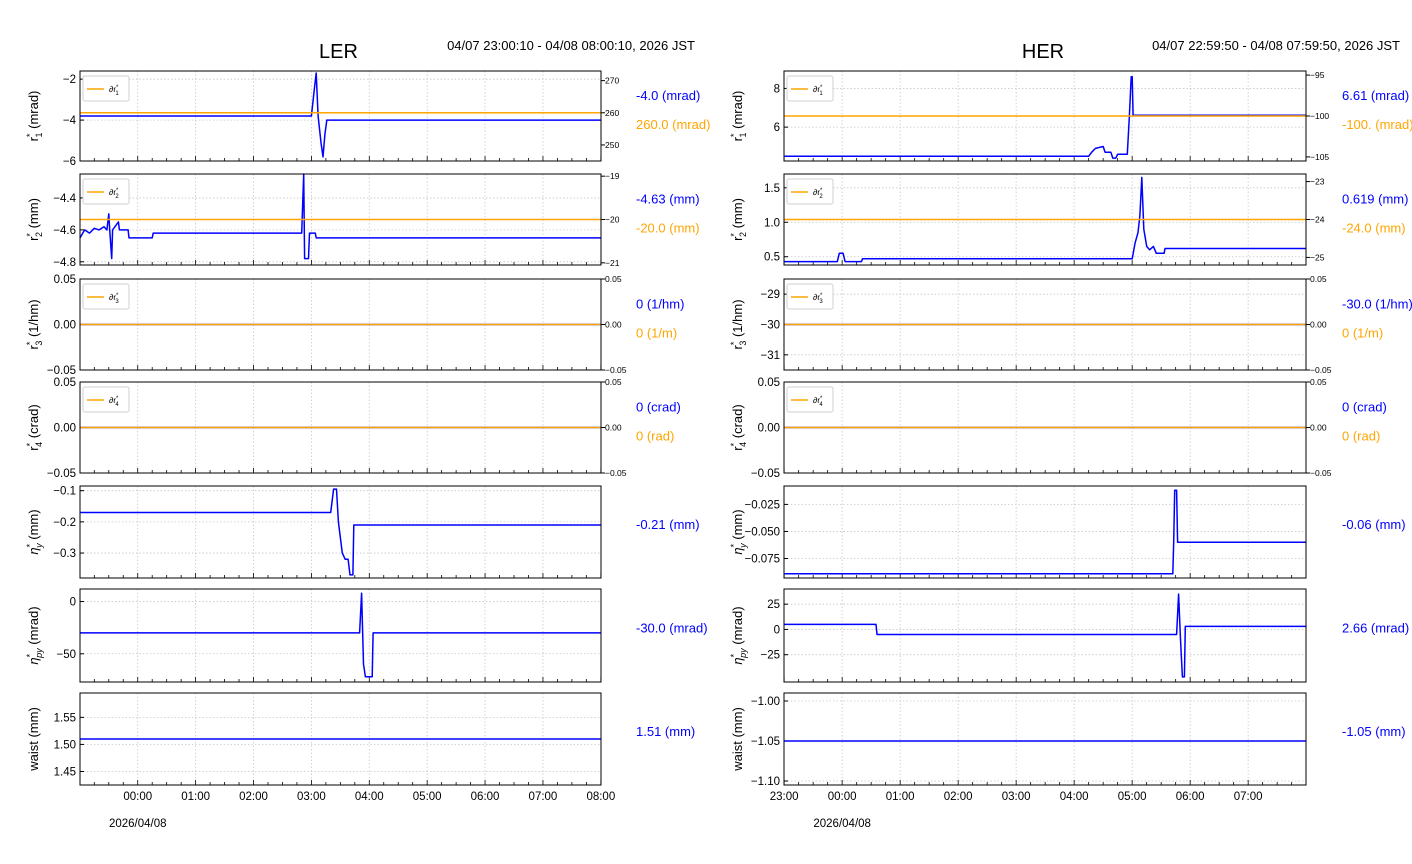 The width and height of the screenshot is (1412, 864). Describe the element at coordinates (900, 797) in the screenshot. I see `x-tick-label: 01:00` at that location.